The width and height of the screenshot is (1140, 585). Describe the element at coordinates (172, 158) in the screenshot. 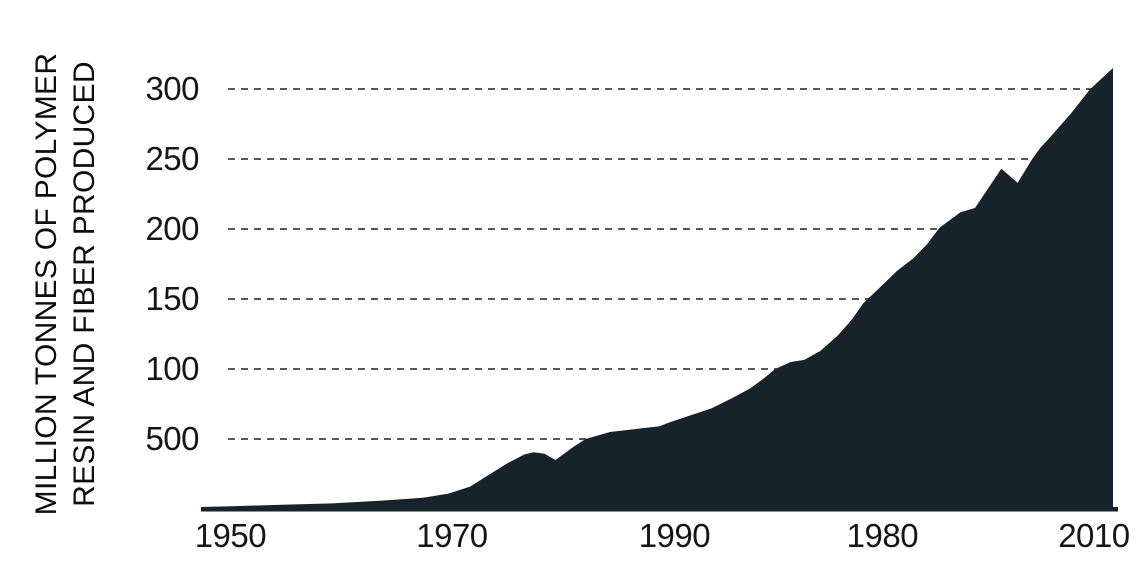

I see `y-tick-label-250: 250` at that location.